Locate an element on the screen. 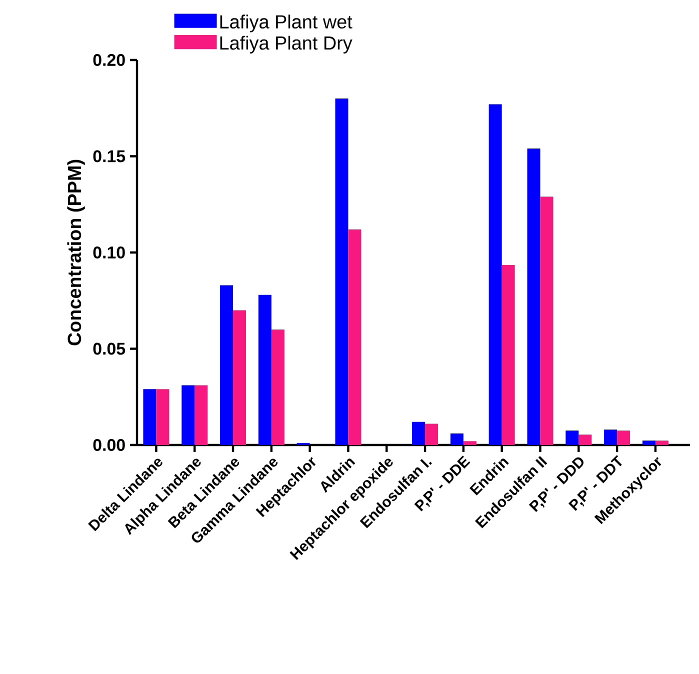 This screenshot has height=674, width=699. legend-label: Lafiya Plant Dry is located at coordinates (286, 45).